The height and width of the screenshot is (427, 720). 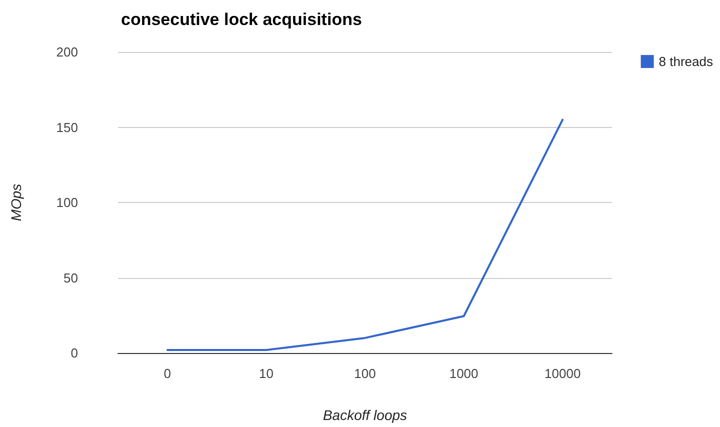 I want to click on chart-title: consecutive lock acquisitions, so click(x=241, y=19).